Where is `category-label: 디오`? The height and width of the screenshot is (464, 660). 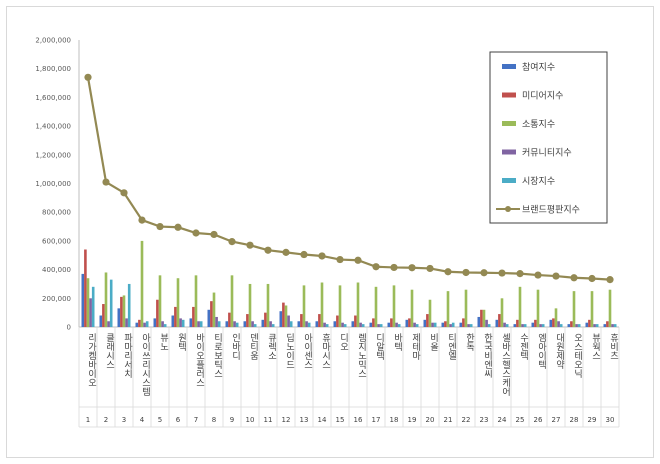 category-label: 디오 is located at coordinates (343, 342).